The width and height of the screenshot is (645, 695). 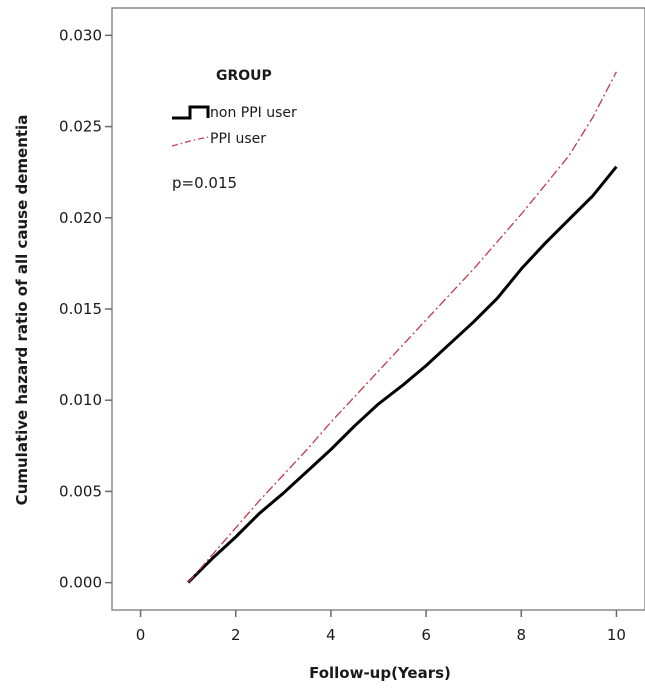 I want to click on x-axis-ticks: 0 2 4 6 8 10, so click(x=381, y=627).